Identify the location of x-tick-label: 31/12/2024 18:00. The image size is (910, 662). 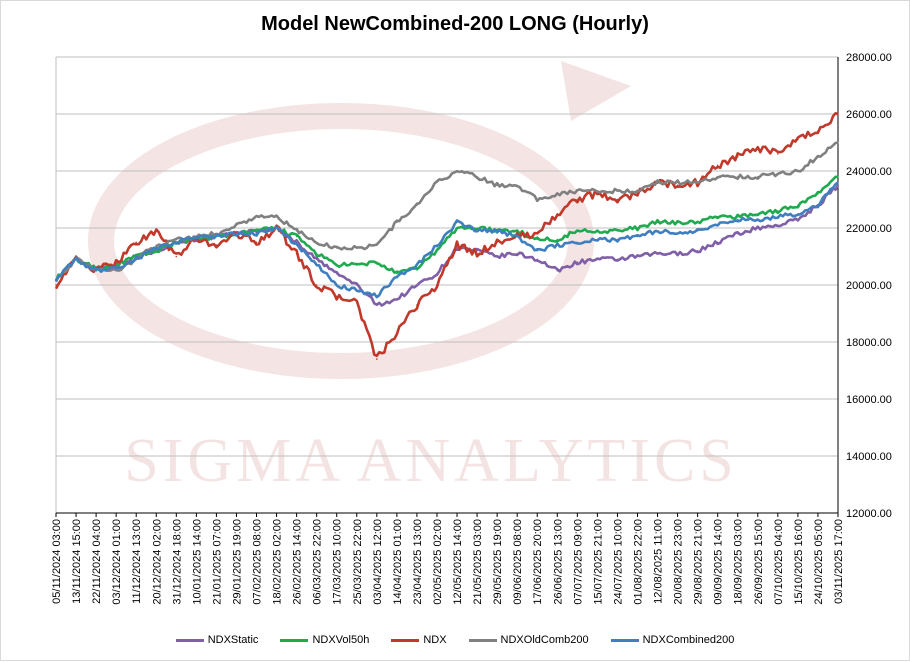
(177, 562).